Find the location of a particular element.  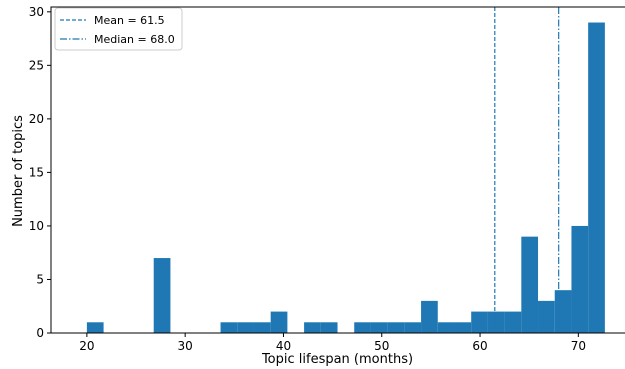

y-tick-label: 0 is located at coordinates (40, 333).